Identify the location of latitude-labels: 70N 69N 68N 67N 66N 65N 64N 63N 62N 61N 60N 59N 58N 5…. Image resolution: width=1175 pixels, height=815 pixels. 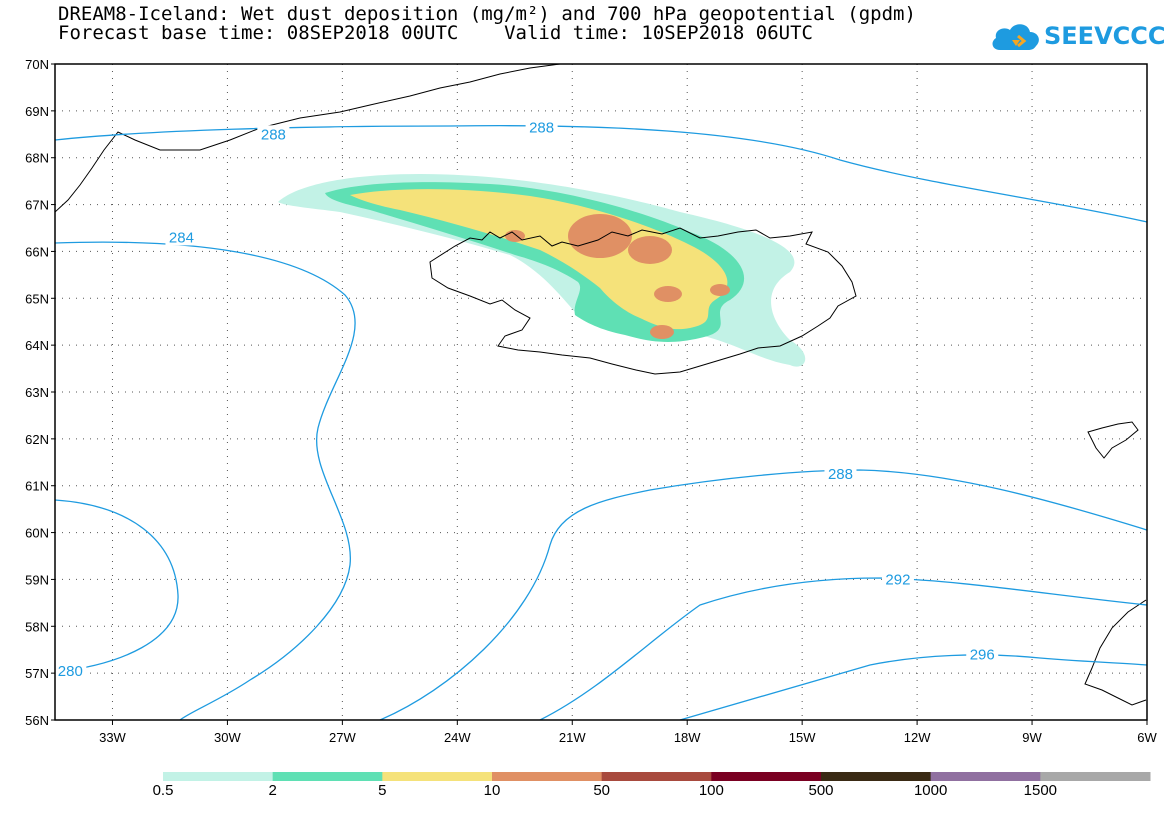
(37, 392).